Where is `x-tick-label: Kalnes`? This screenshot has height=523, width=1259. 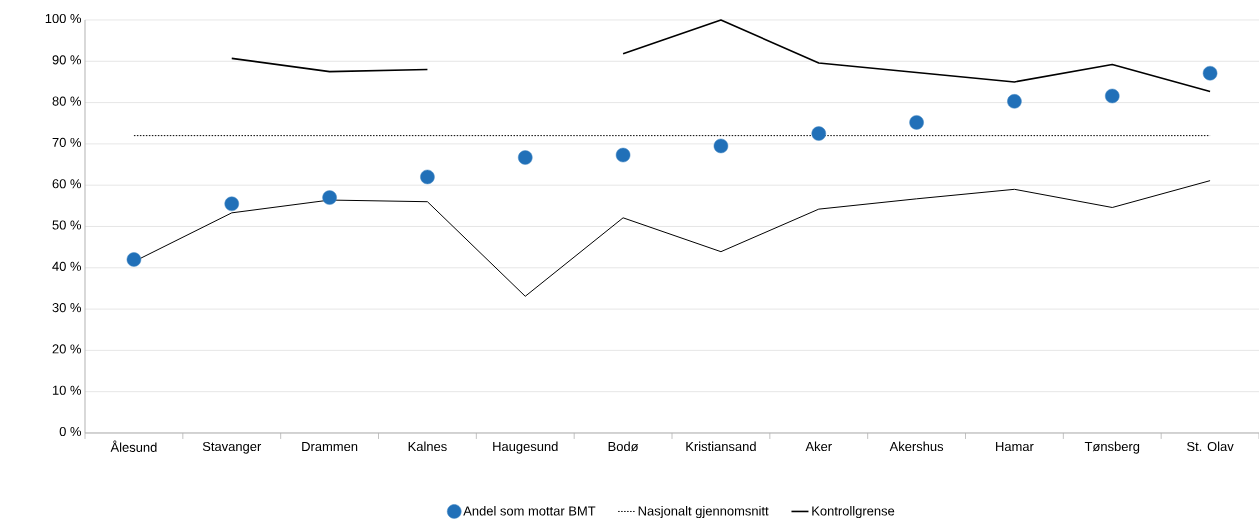 x-tick-label: Kalnes is located at coordinates (427, 446).